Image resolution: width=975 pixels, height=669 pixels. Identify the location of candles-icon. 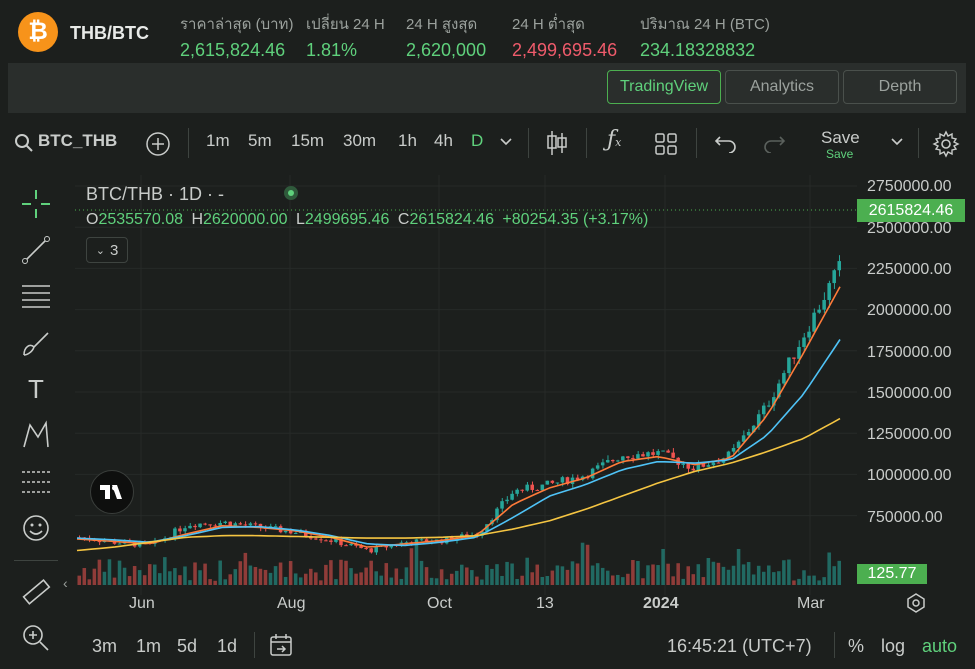
(557, 143).